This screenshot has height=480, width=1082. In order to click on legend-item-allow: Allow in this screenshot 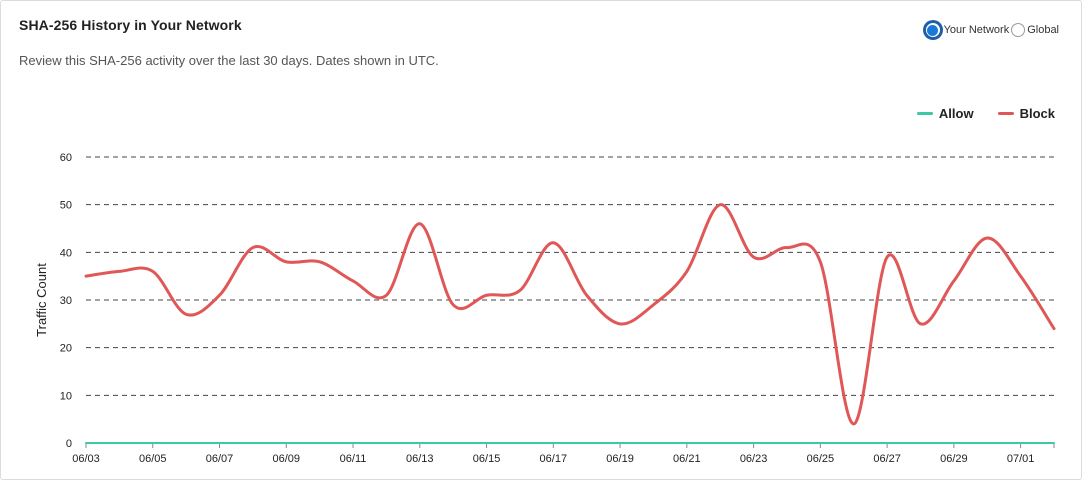, I will do `click(945, 113)`.